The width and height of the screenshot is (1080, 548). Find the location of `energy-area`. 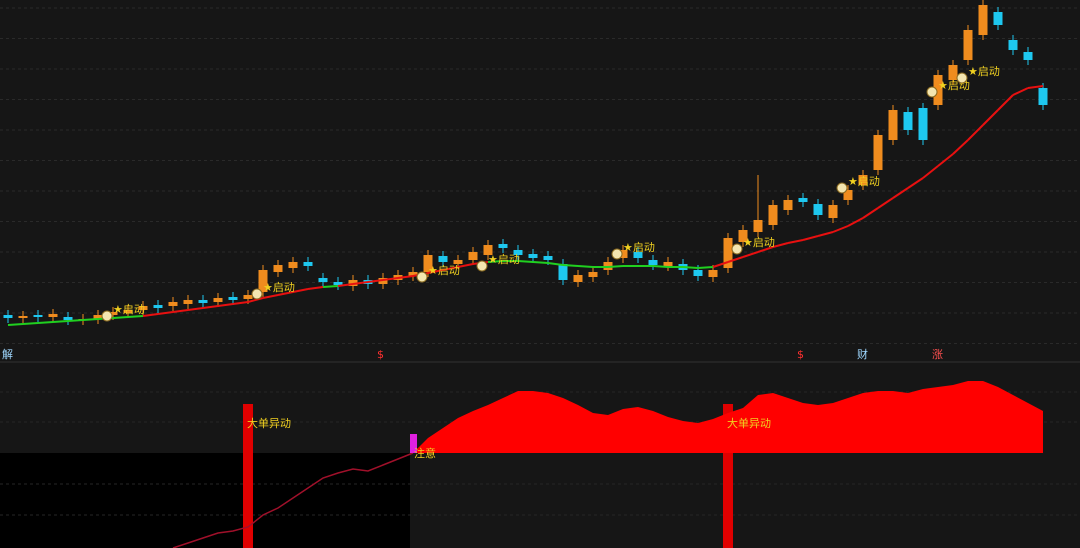

energy-area is located at coordinates (728, 417).